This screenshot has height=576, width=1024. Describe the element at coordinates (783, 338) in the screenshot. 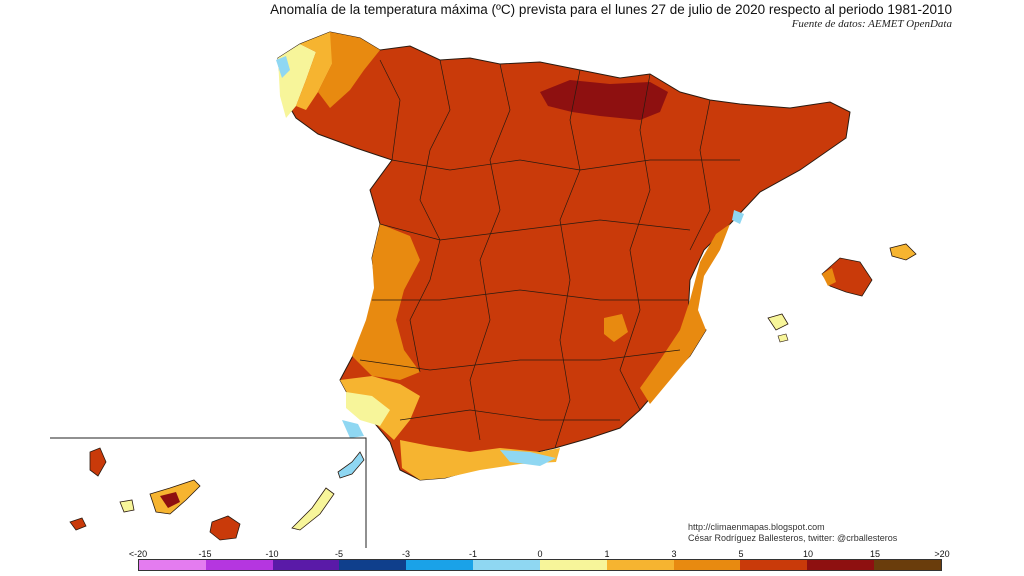

I see `formentera` at that location.